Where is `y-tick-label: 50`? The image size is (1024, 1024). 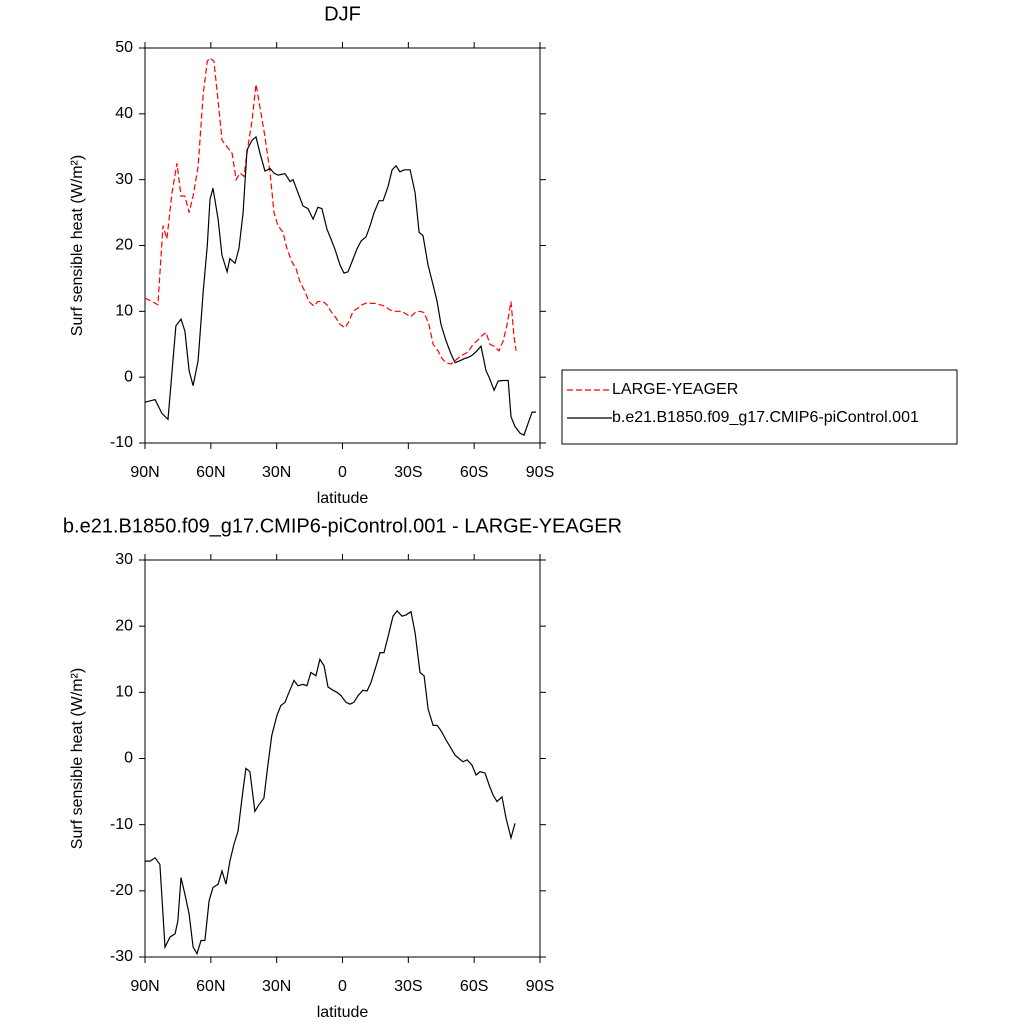 y-tick-label: 50 is located at coordinates (124, 47).